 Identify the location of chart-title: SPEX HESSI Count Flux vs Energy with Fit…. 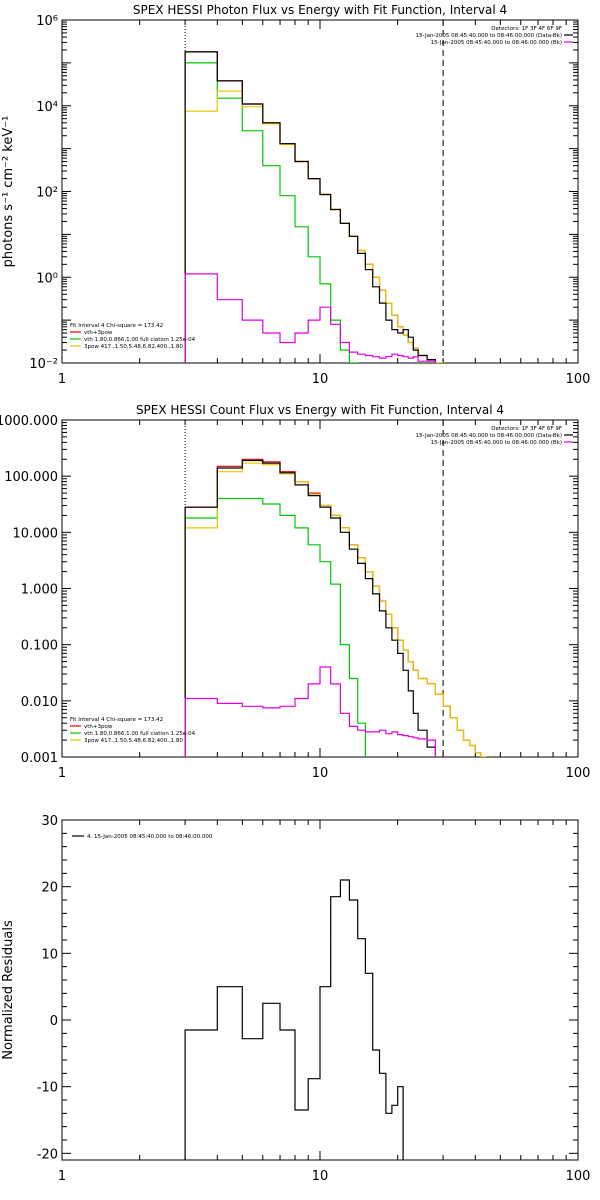
(320, 410).